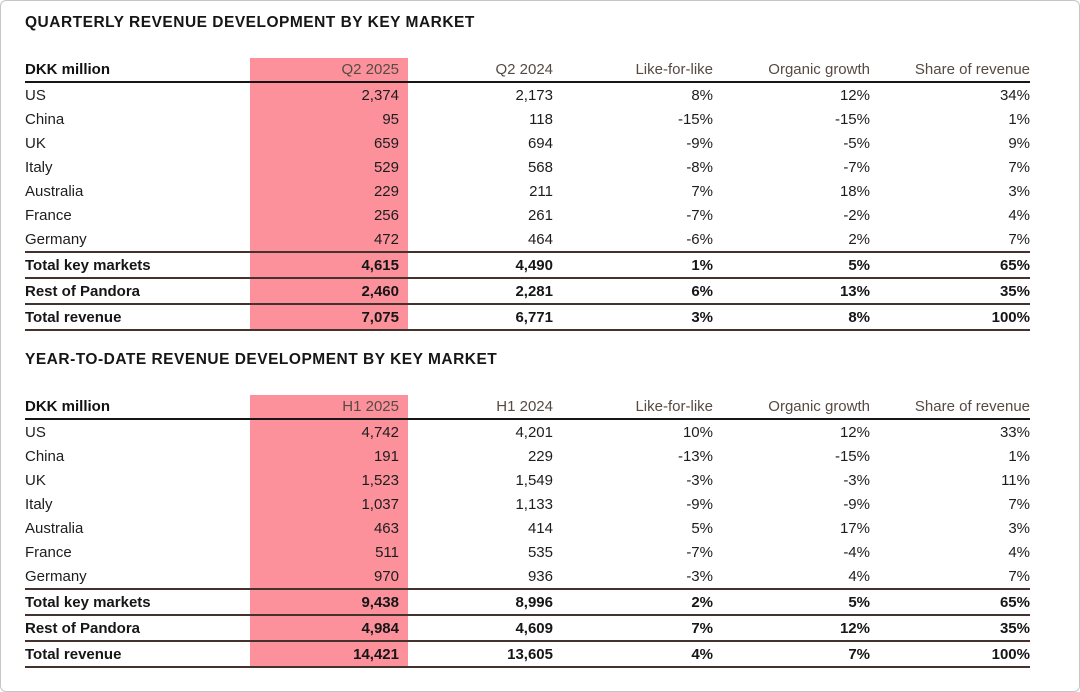 Image resolution: width=1080 pixels, height=692 pixels. What do you see at coordinates (854, 528) in the screenshot?
I see `cell-value: 17%` at bounding box center [854, 528].